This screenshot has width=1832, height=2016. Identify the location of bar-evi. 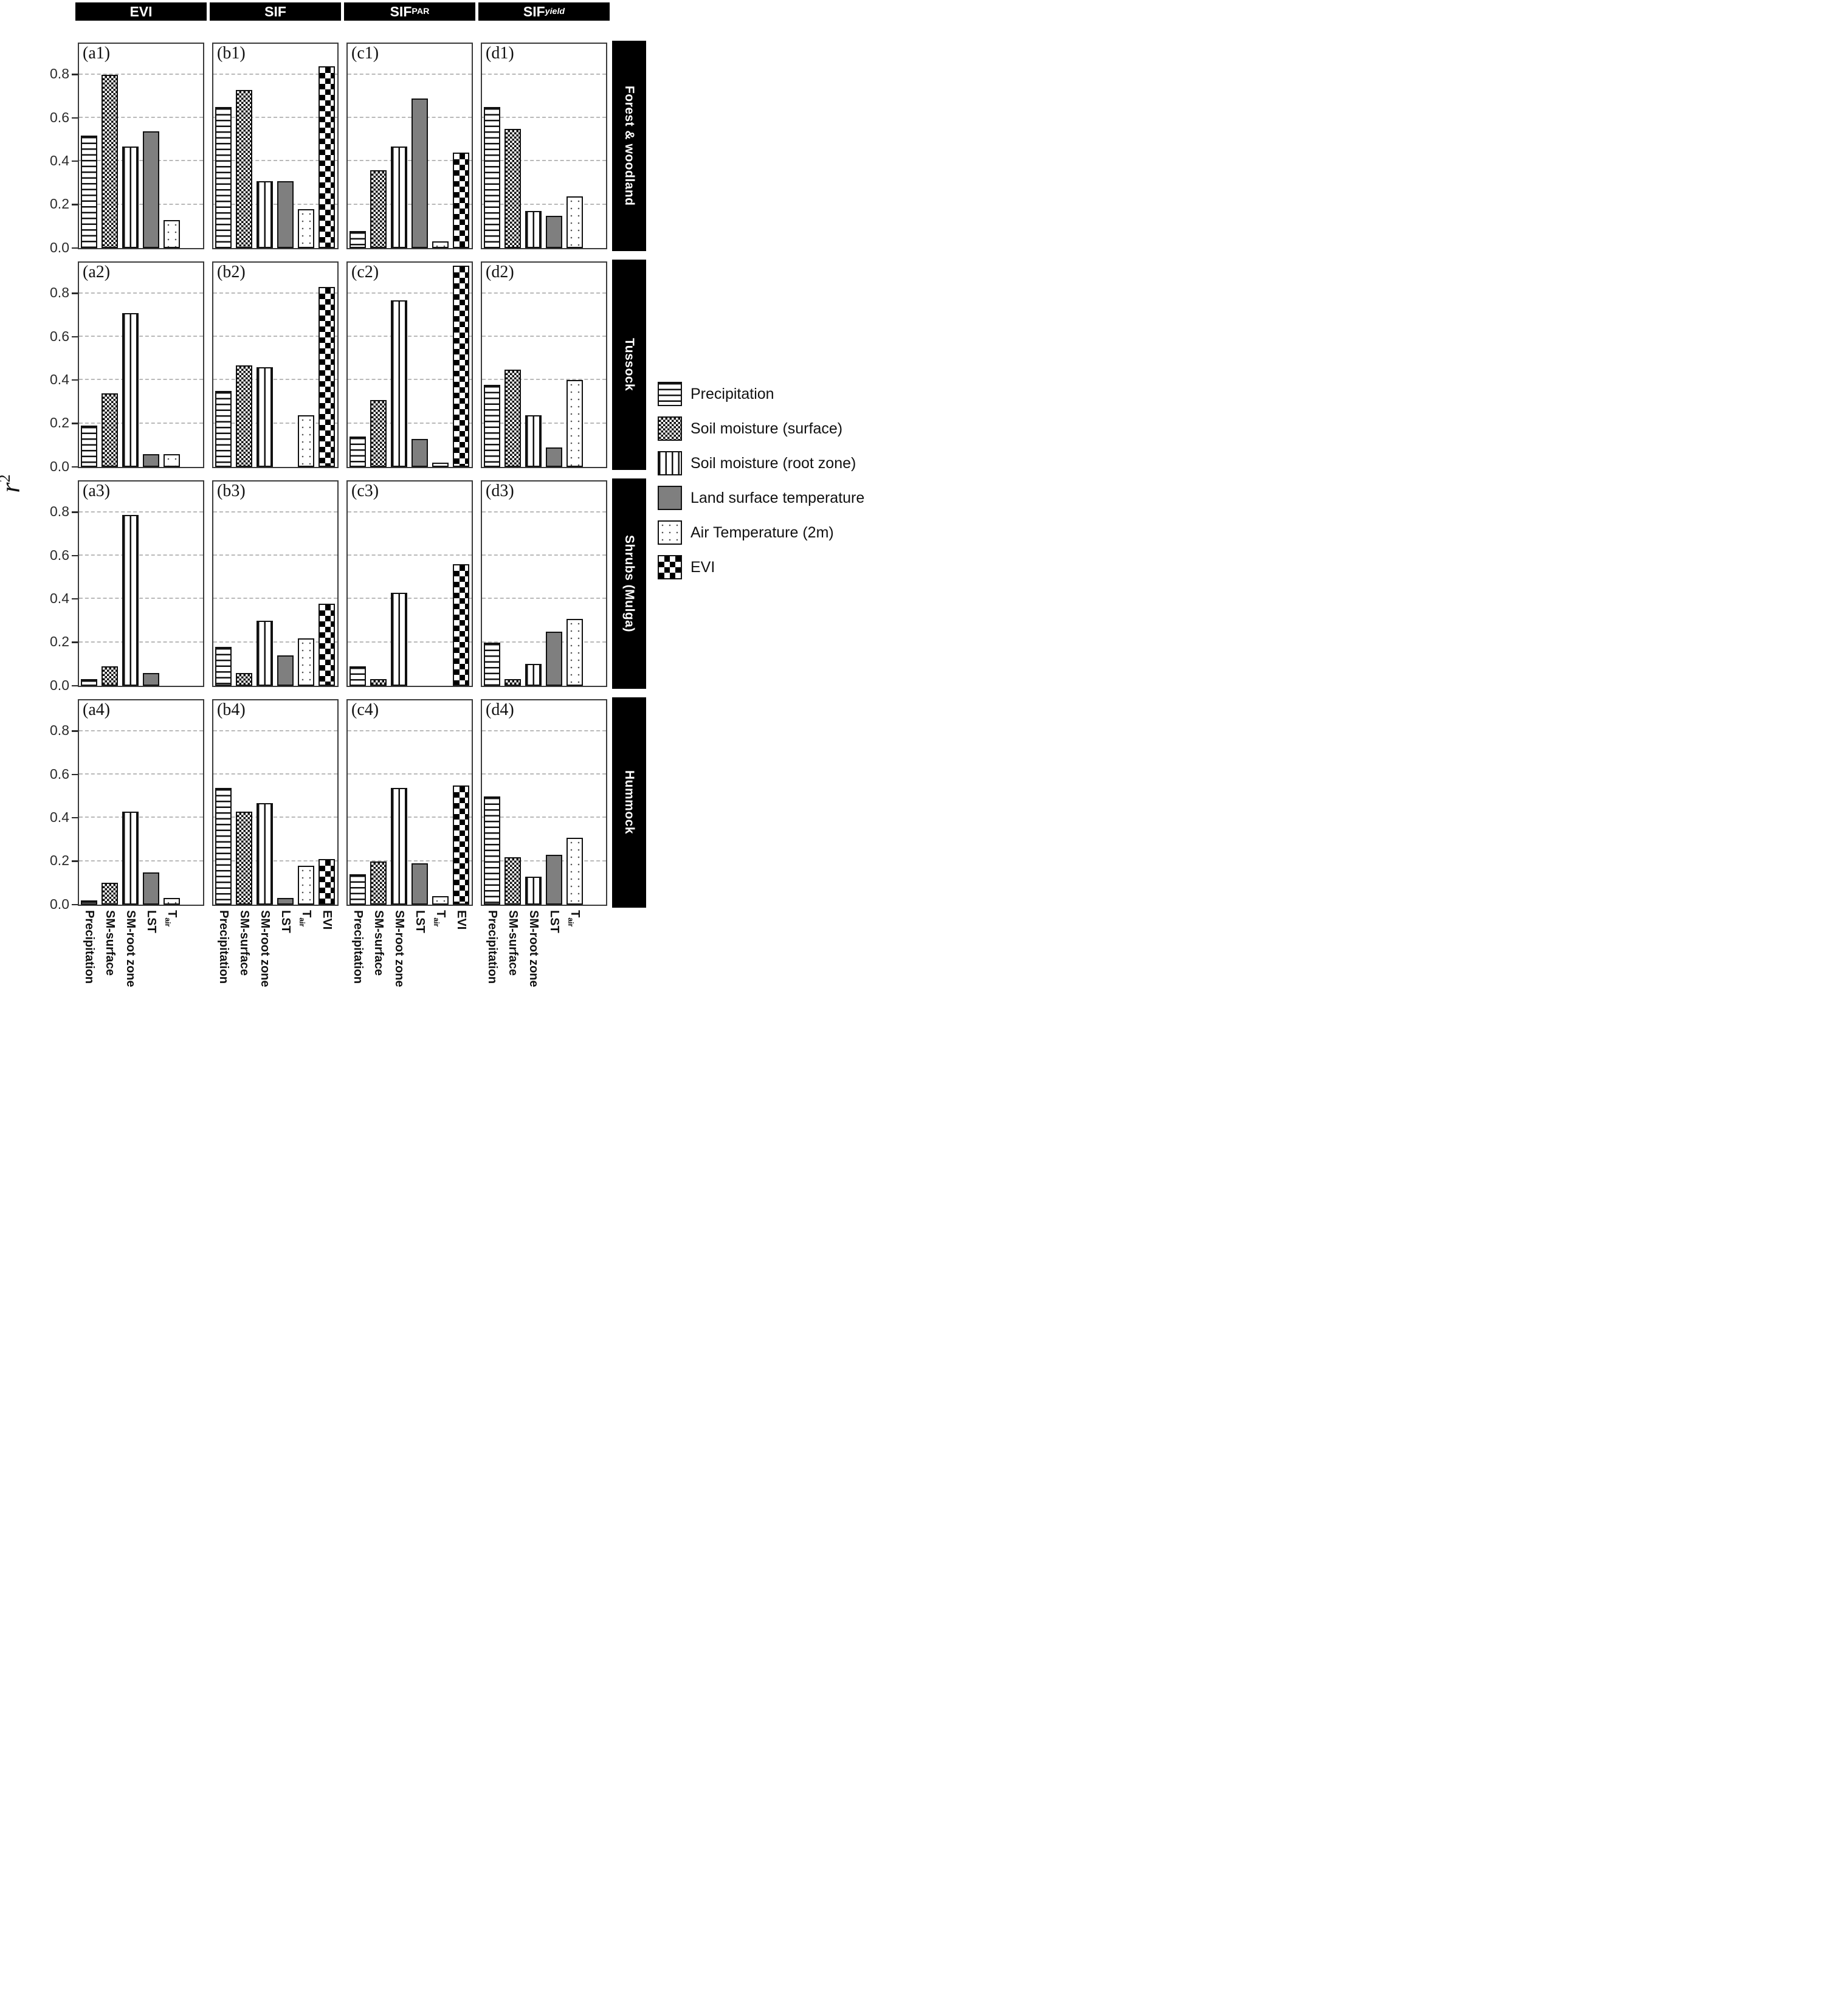
(460, 366).